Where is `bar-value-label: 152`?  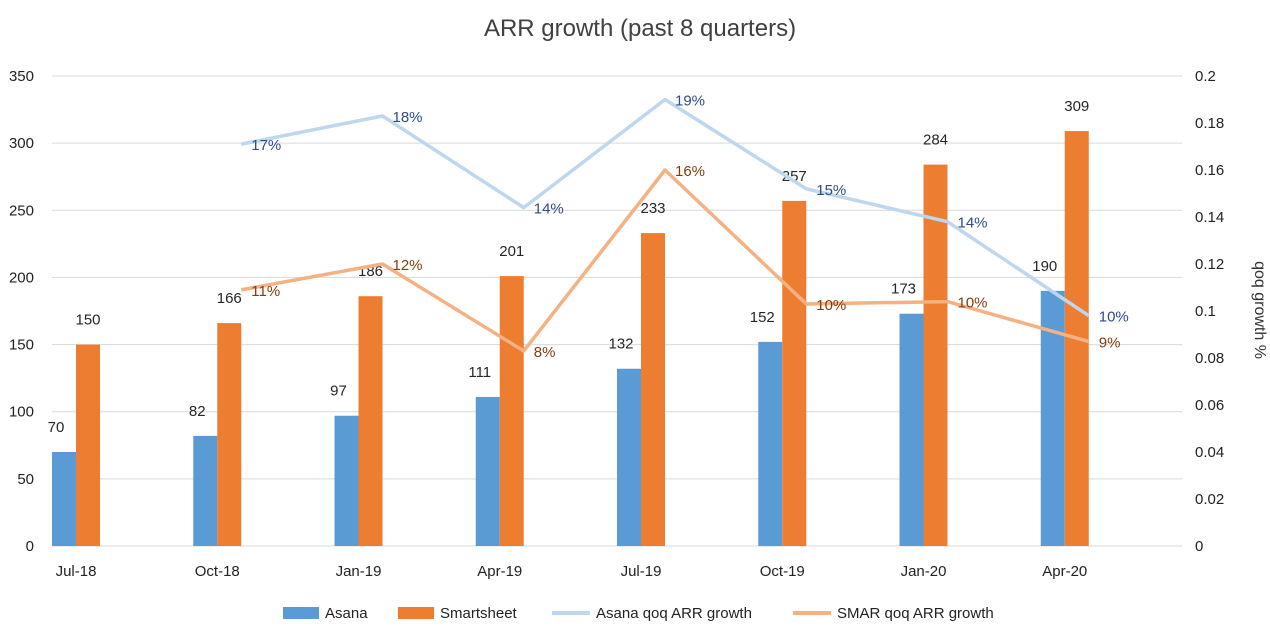 bar-value-label: 152 is located at coordinates (762, 317).